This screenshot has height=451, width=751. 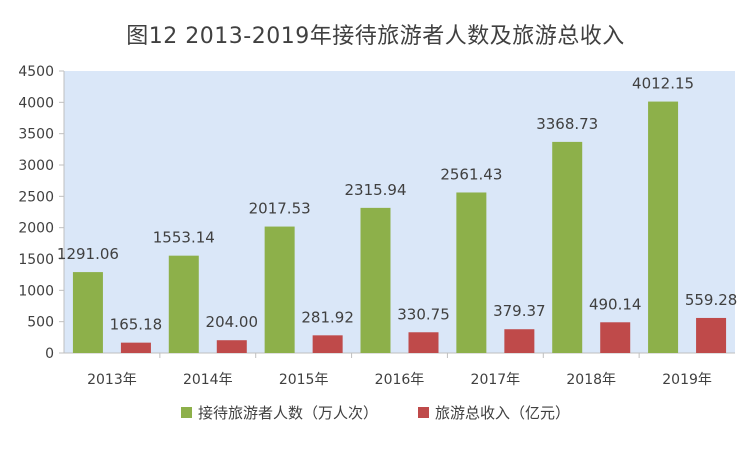 What do you see at coordinates (375, 36) in the screenshot?
I see `chart-title: 图12 2013-2019年接待旅游者人数及旅游总收入` at bounding box center [375, 36].